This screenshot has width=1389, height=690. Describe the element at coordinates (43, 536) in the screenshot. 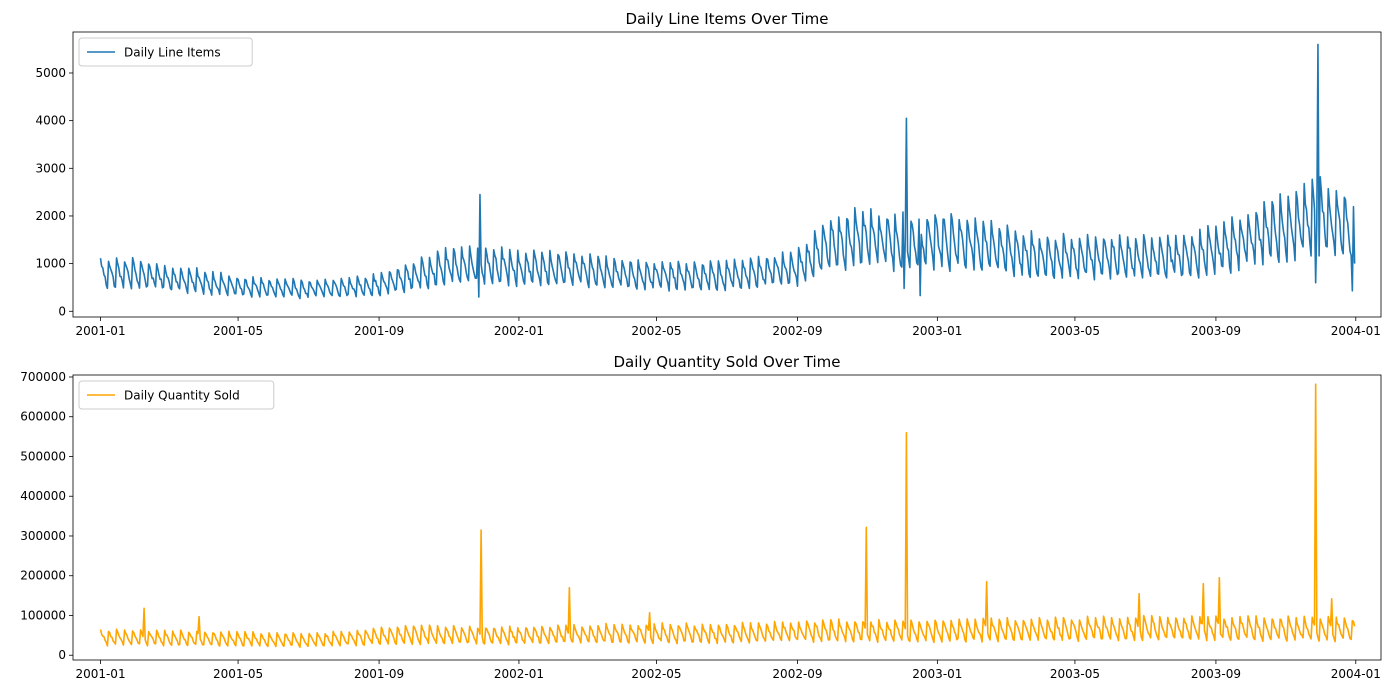

I see `quantity-sold-ytick-label: 300000` at that location.